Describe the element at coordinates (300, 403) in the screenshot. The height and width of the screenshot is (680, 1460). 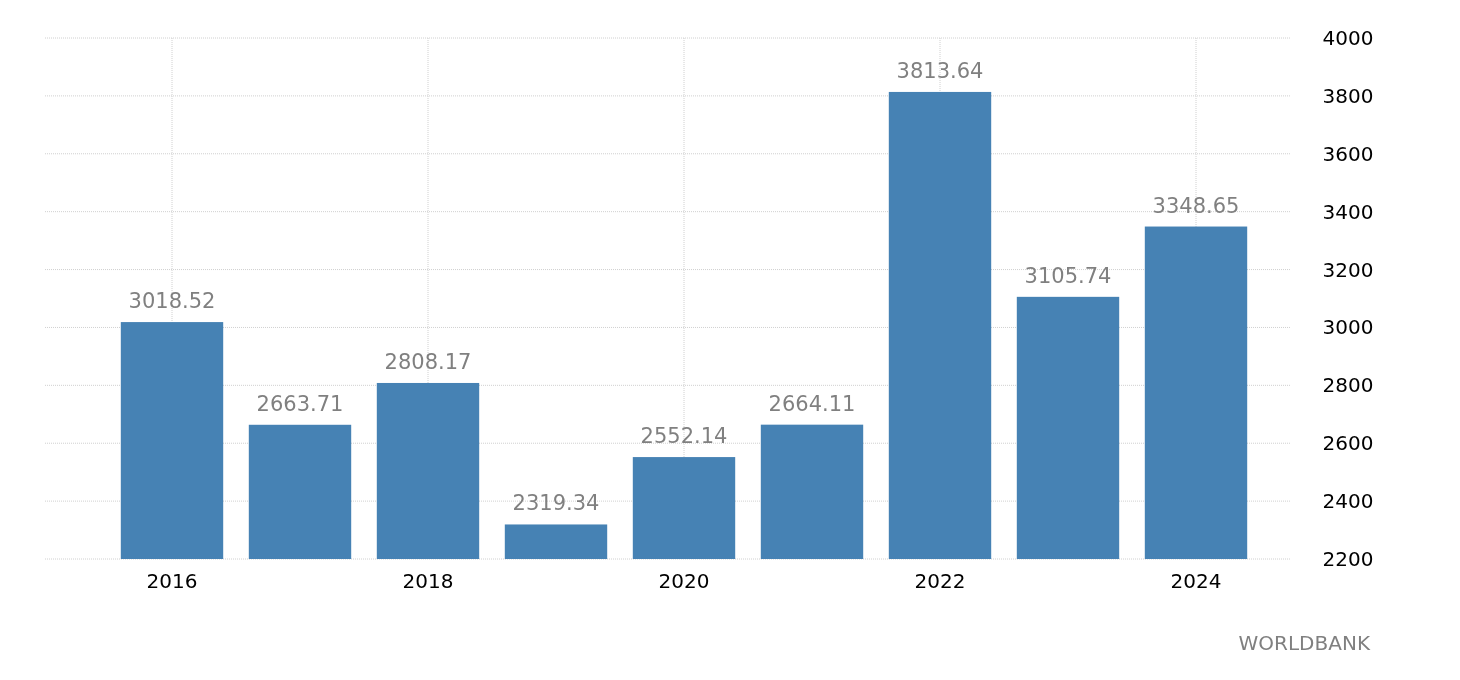
I see `data-label: 2663.71` at that location.